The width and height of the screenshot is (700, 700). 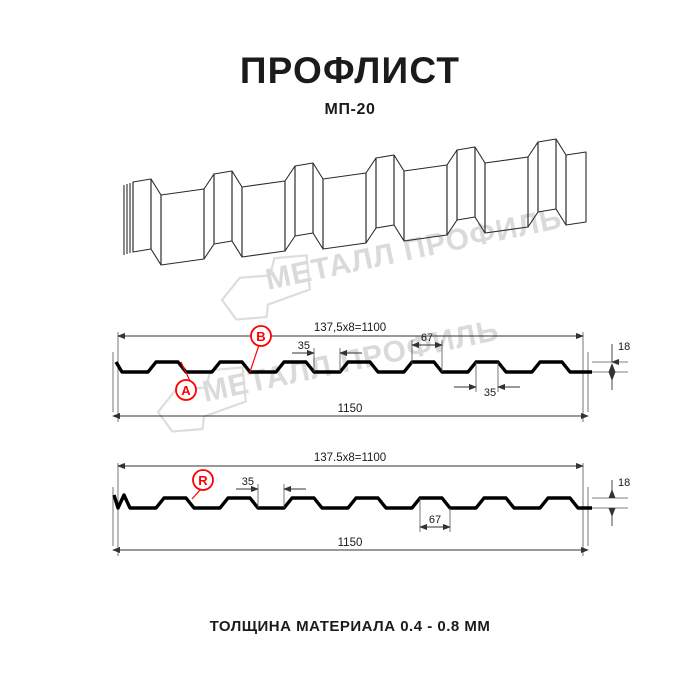 I want to click on dim-35-lower-section-a: 35, so click(x=487, y=380).